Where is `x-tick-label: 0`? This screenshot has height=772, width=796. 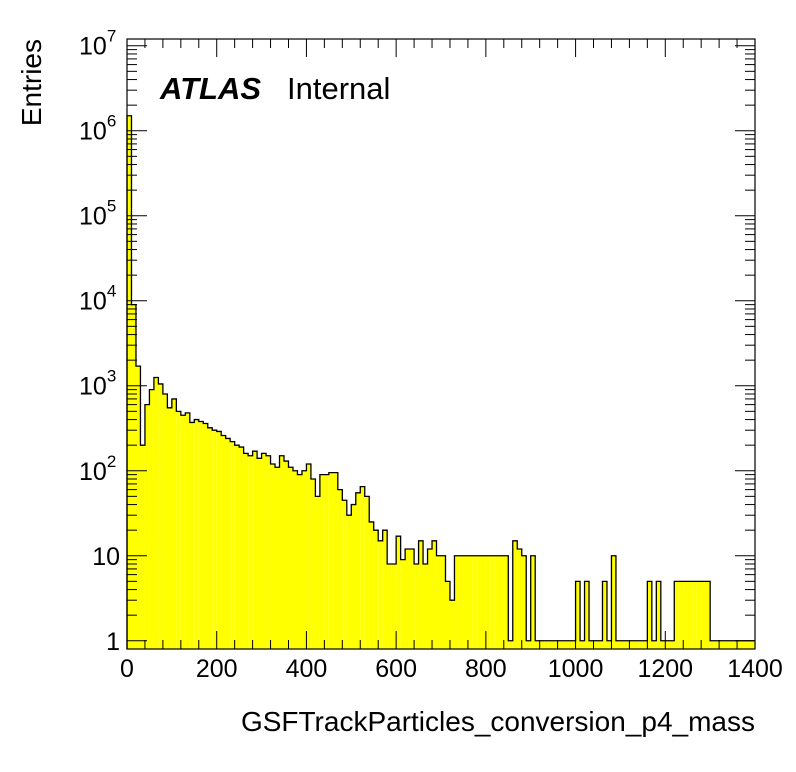
x-tick-label: 0 is located at coordinates (127, 669).